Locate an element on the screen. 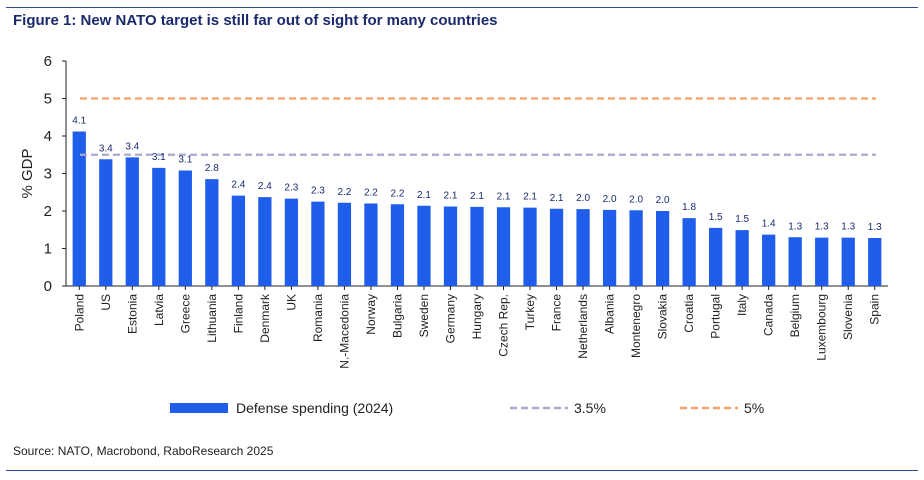  y-tick-label: 4 is located at coordinates (48, 136).